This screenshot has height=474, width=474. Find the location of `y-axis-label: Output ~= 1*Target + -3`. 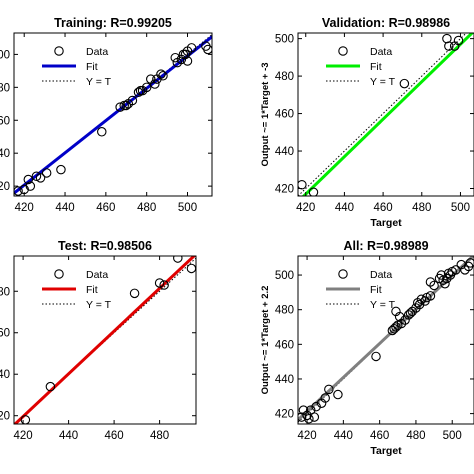

y-axis-label: Output ~= 1*Target + -3 is located at coordinates (265, 114).